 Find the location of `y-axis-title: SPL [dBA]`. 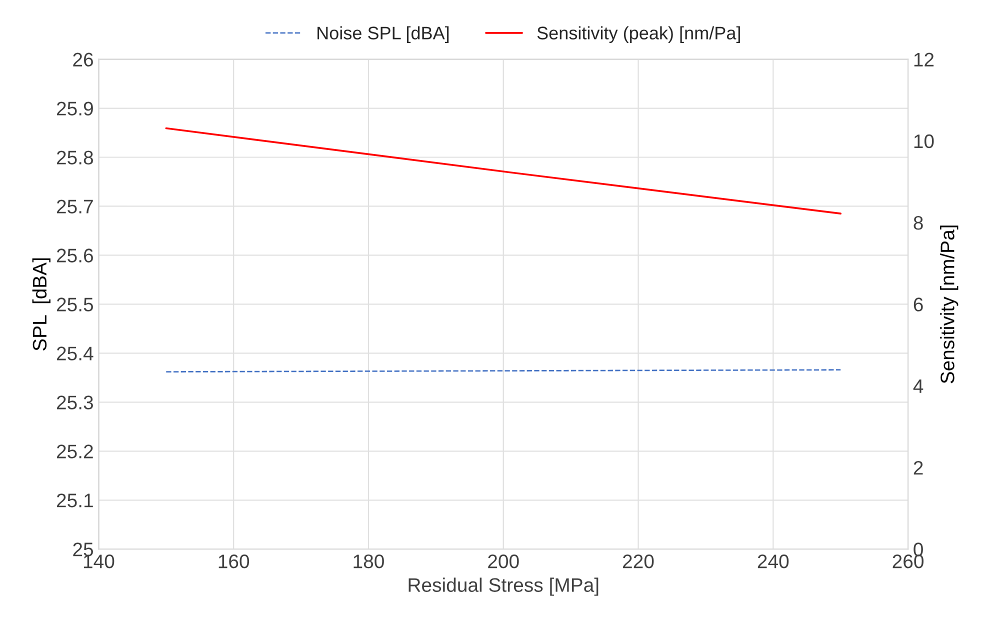

y-axis-title: SPL [dBA] is located at coordinates (41, 304).